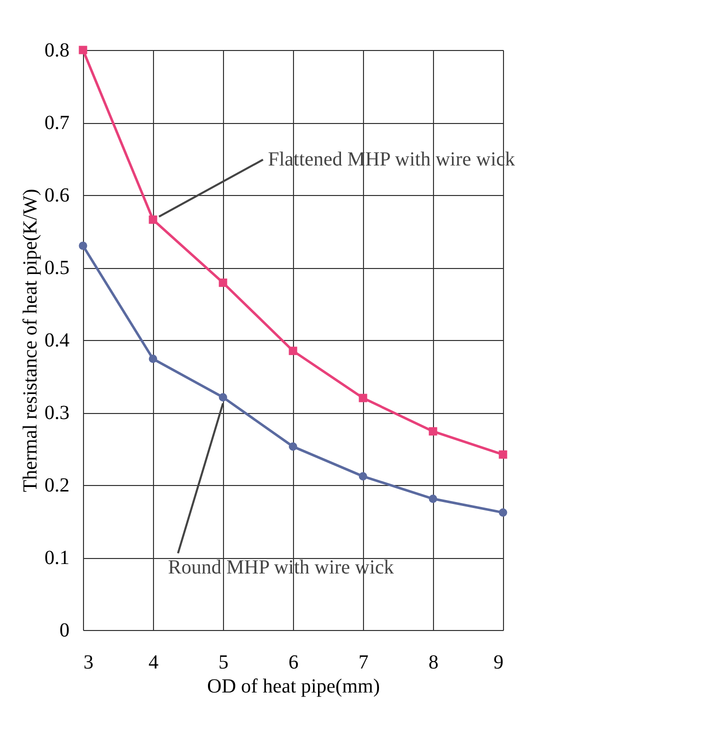 Image resolution: width=718 pixels, height=738 pixels. What do you see at coordinates (57, 195) in the screenshot?
I see `y-tick-label: 0.6` at bounding box center [57, 195].